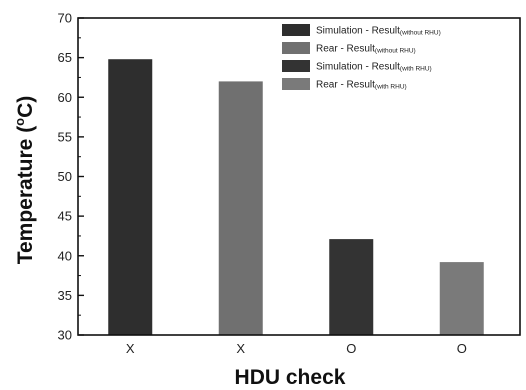 Image resolution: width=526 pixels, height=390 pixels. I want to click on y-axis-title-unit: C), so click(25, 107).